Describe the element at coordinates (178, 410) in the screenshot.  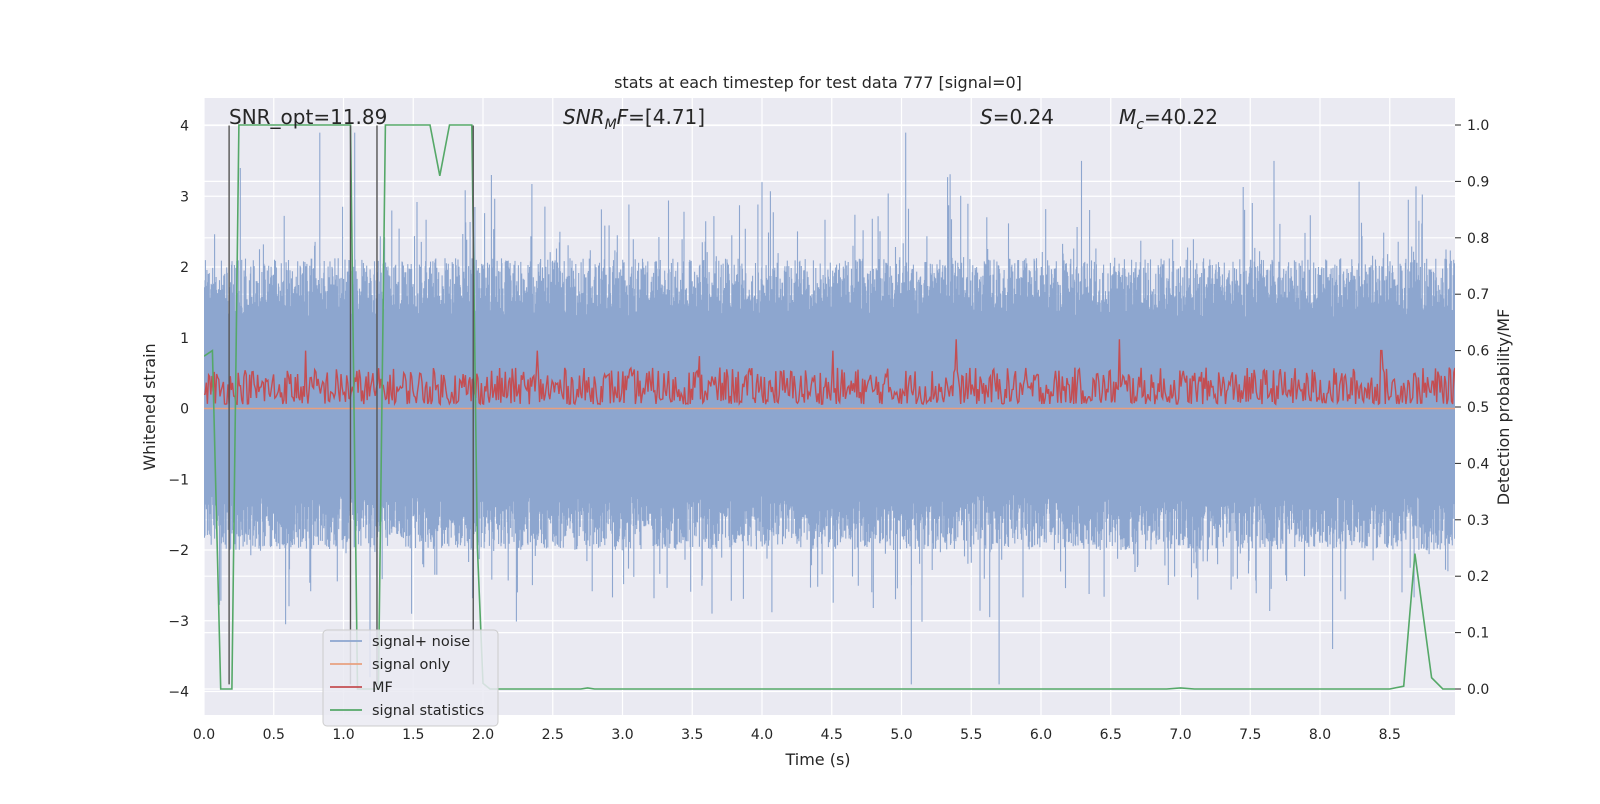
I see `y-axis-ticks: −4 −3 −2 −1 0 1 2 3 4` at that location.